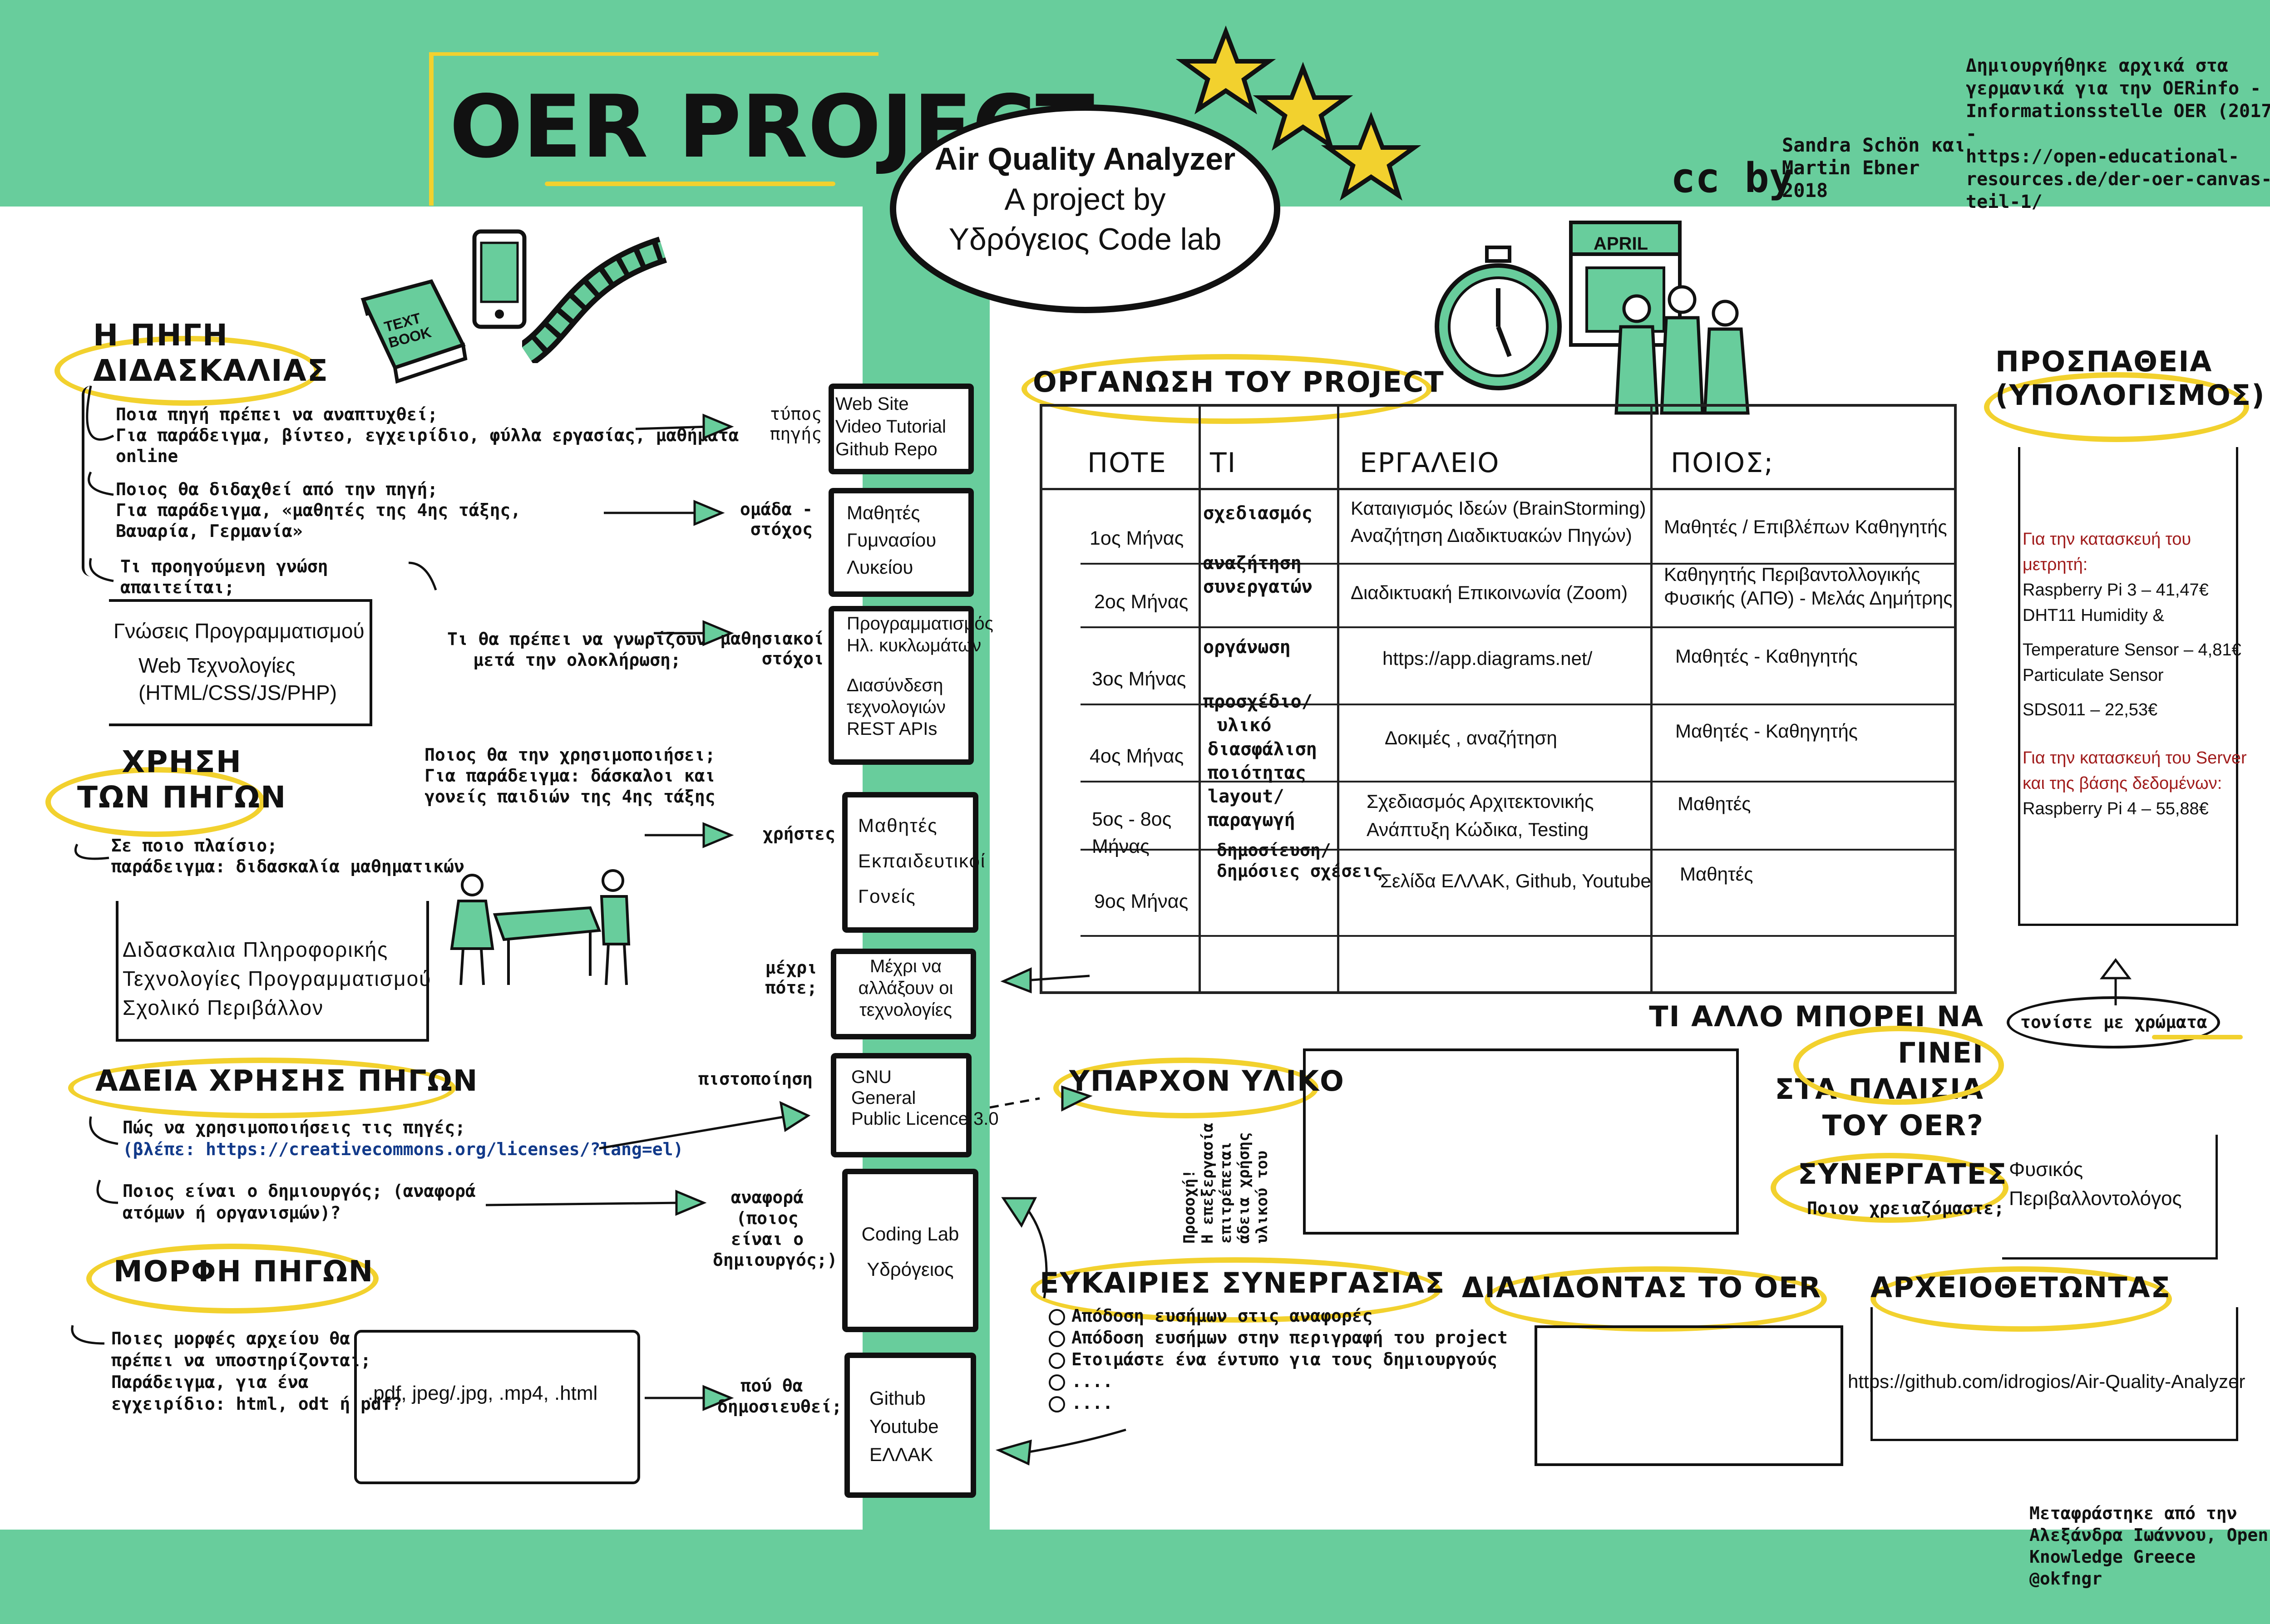 The width and height of the screenshot is (2270, 1624). Describe the element at coordinates (791, 978) in the screenshot. I see `label-until-when: μέχρι πότε;` at that location.